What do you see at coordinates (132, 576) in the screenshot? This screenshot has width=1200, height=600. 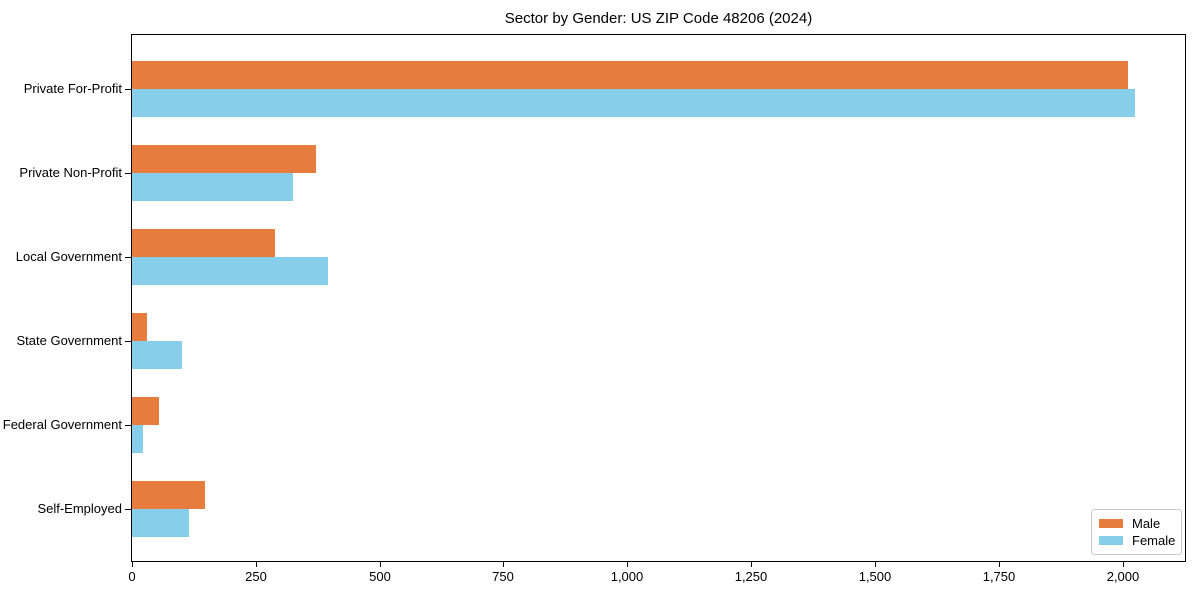 I see `x-tick-label-0: 0` at bounding box center [132, 576].